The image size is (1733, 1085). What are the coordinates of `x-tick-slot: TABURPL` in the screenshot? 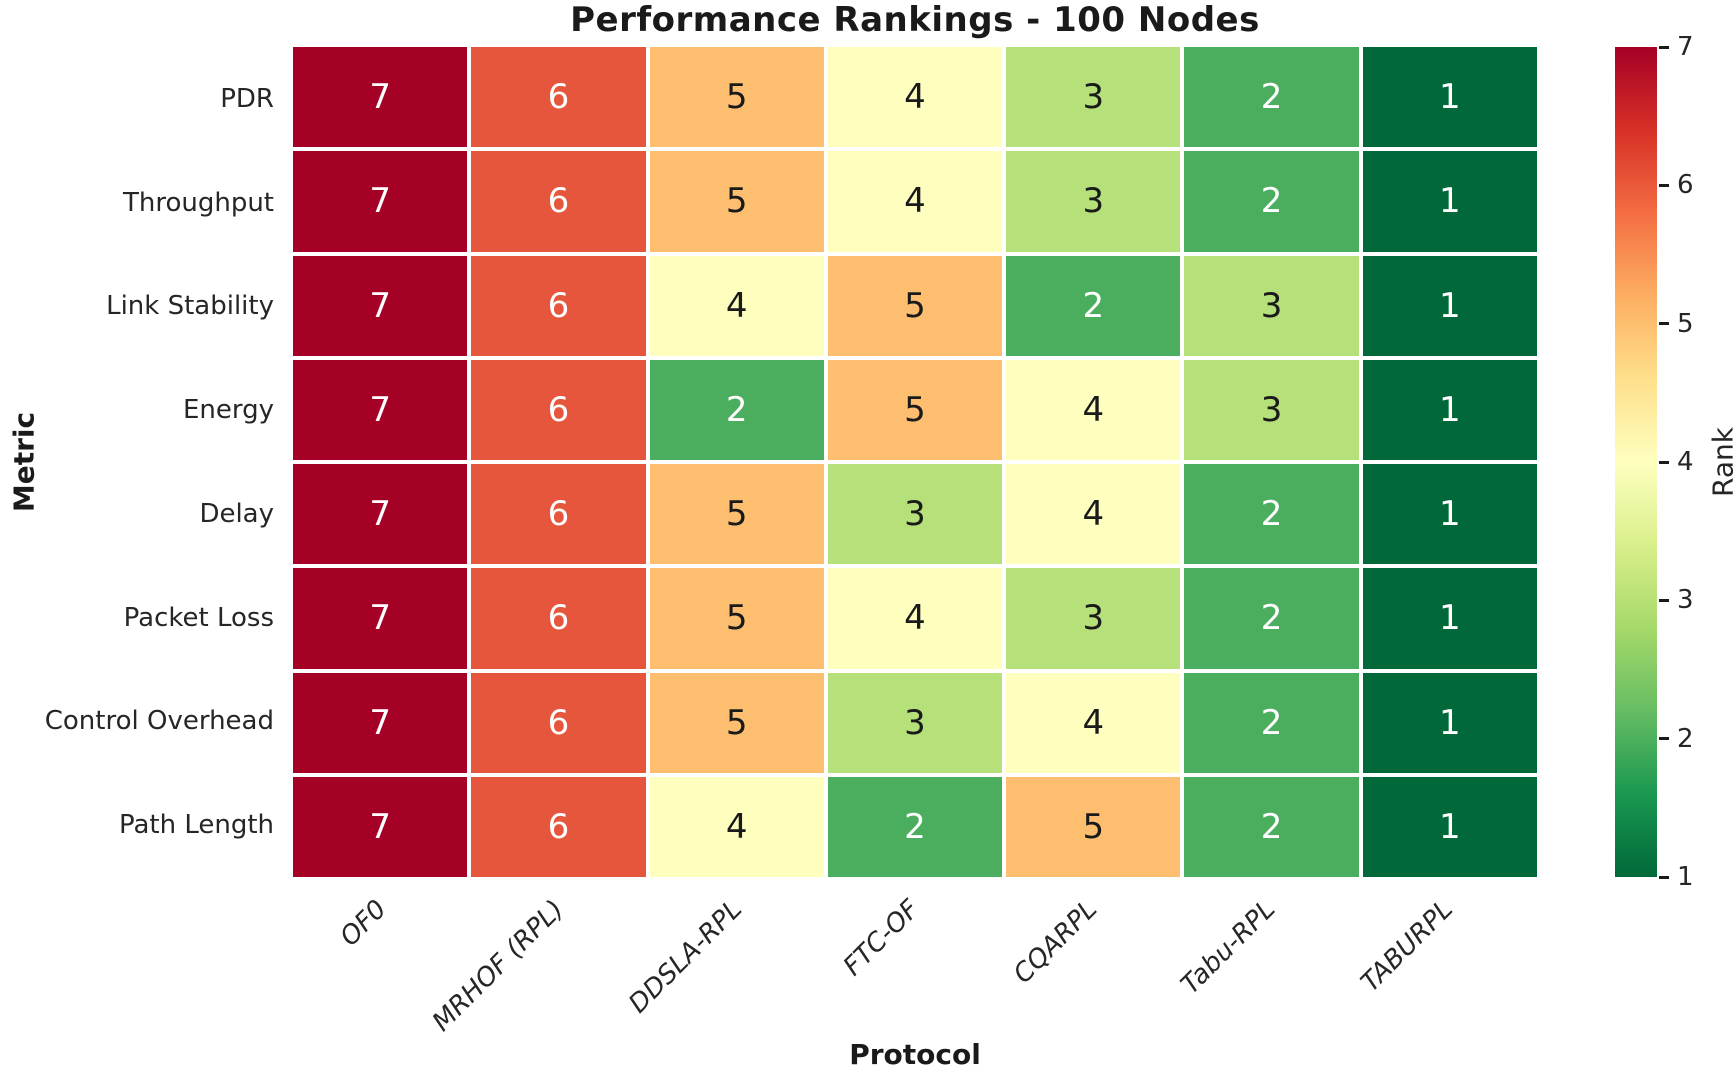 It's located at (1446, 965).